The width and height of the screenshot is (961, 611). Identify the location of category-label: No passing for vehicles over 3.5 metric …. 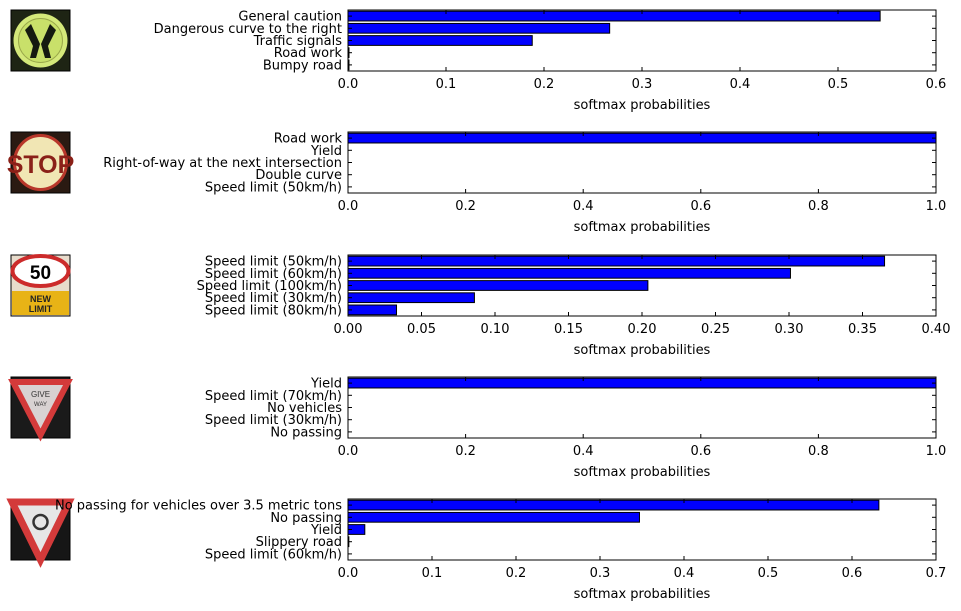
(198, 506).